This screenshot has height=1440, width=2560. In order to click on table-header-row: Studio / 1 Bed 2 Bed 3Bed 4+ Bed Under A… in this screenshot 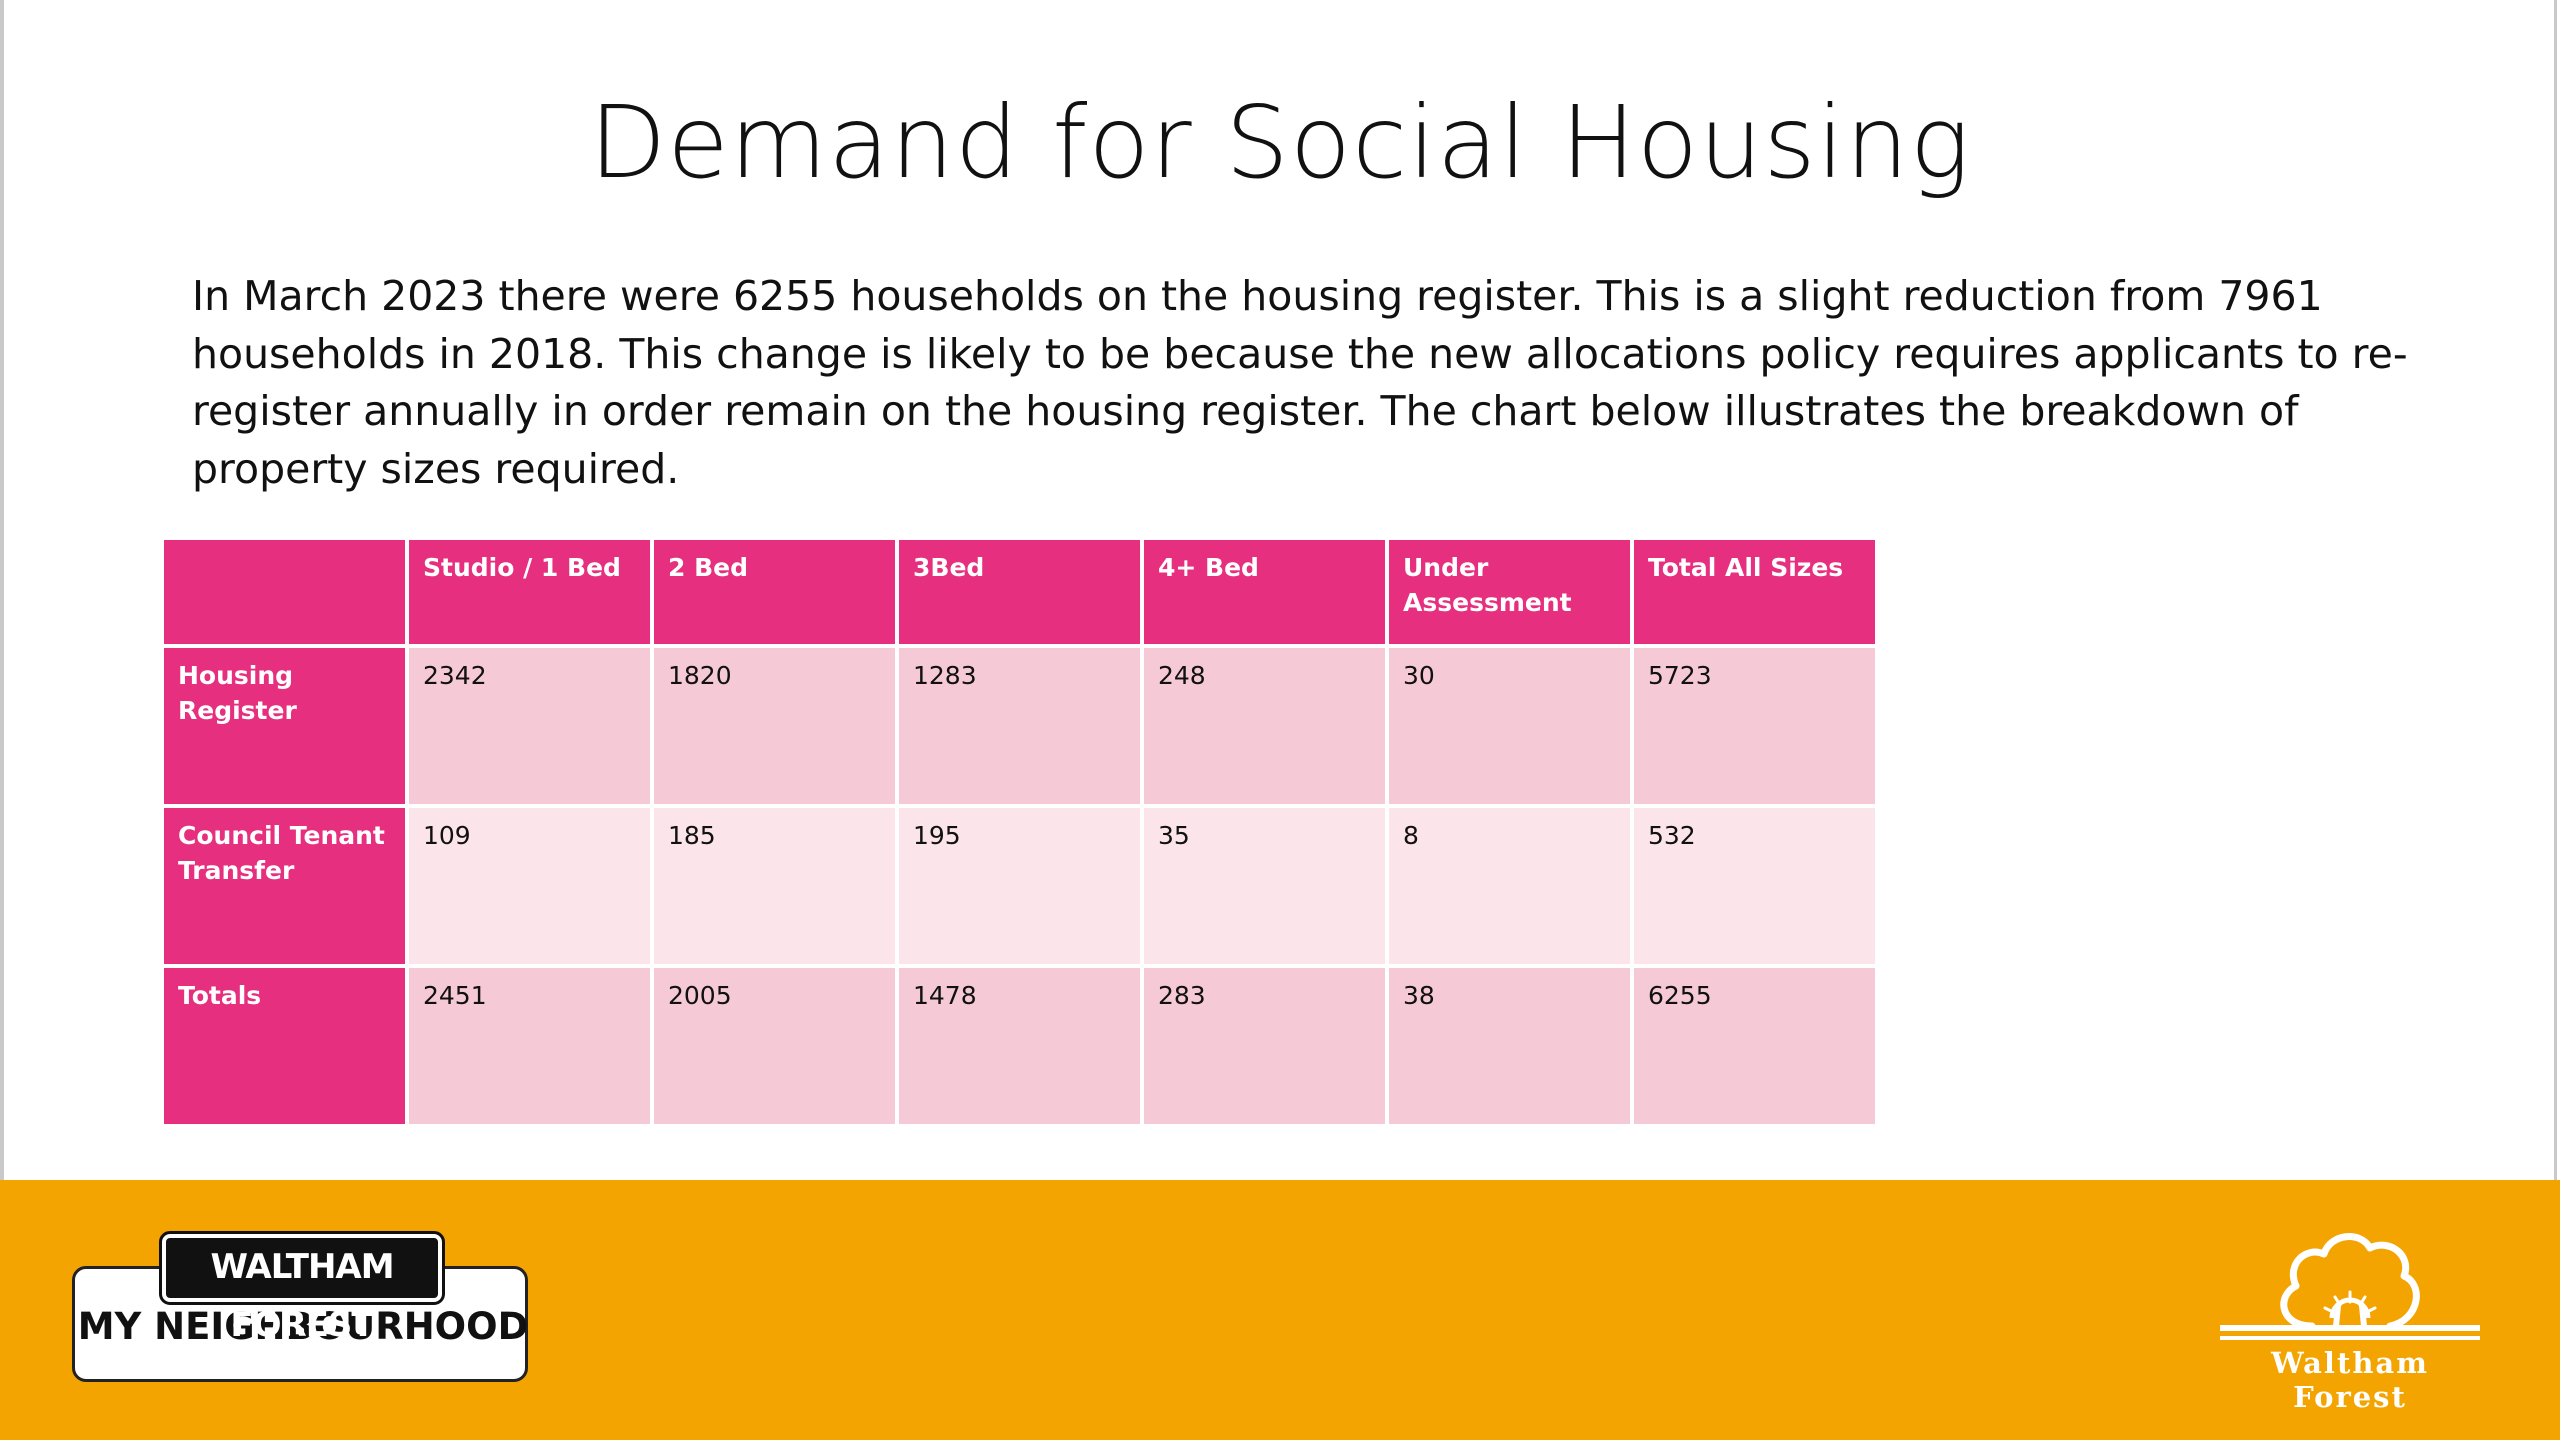, I will do `click(1019, 592)`.